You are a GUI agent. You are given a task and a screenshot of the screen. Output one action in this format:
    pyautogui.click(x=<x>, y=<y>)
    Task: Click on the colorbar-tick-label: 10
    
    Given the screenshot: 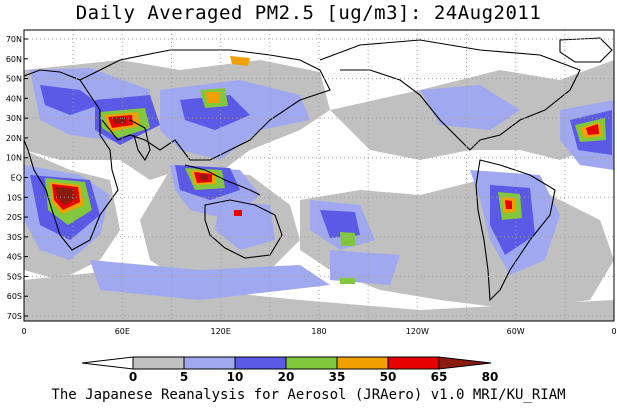 What is the action you would take?
    pyautogui.click(x=235, y=377)
    